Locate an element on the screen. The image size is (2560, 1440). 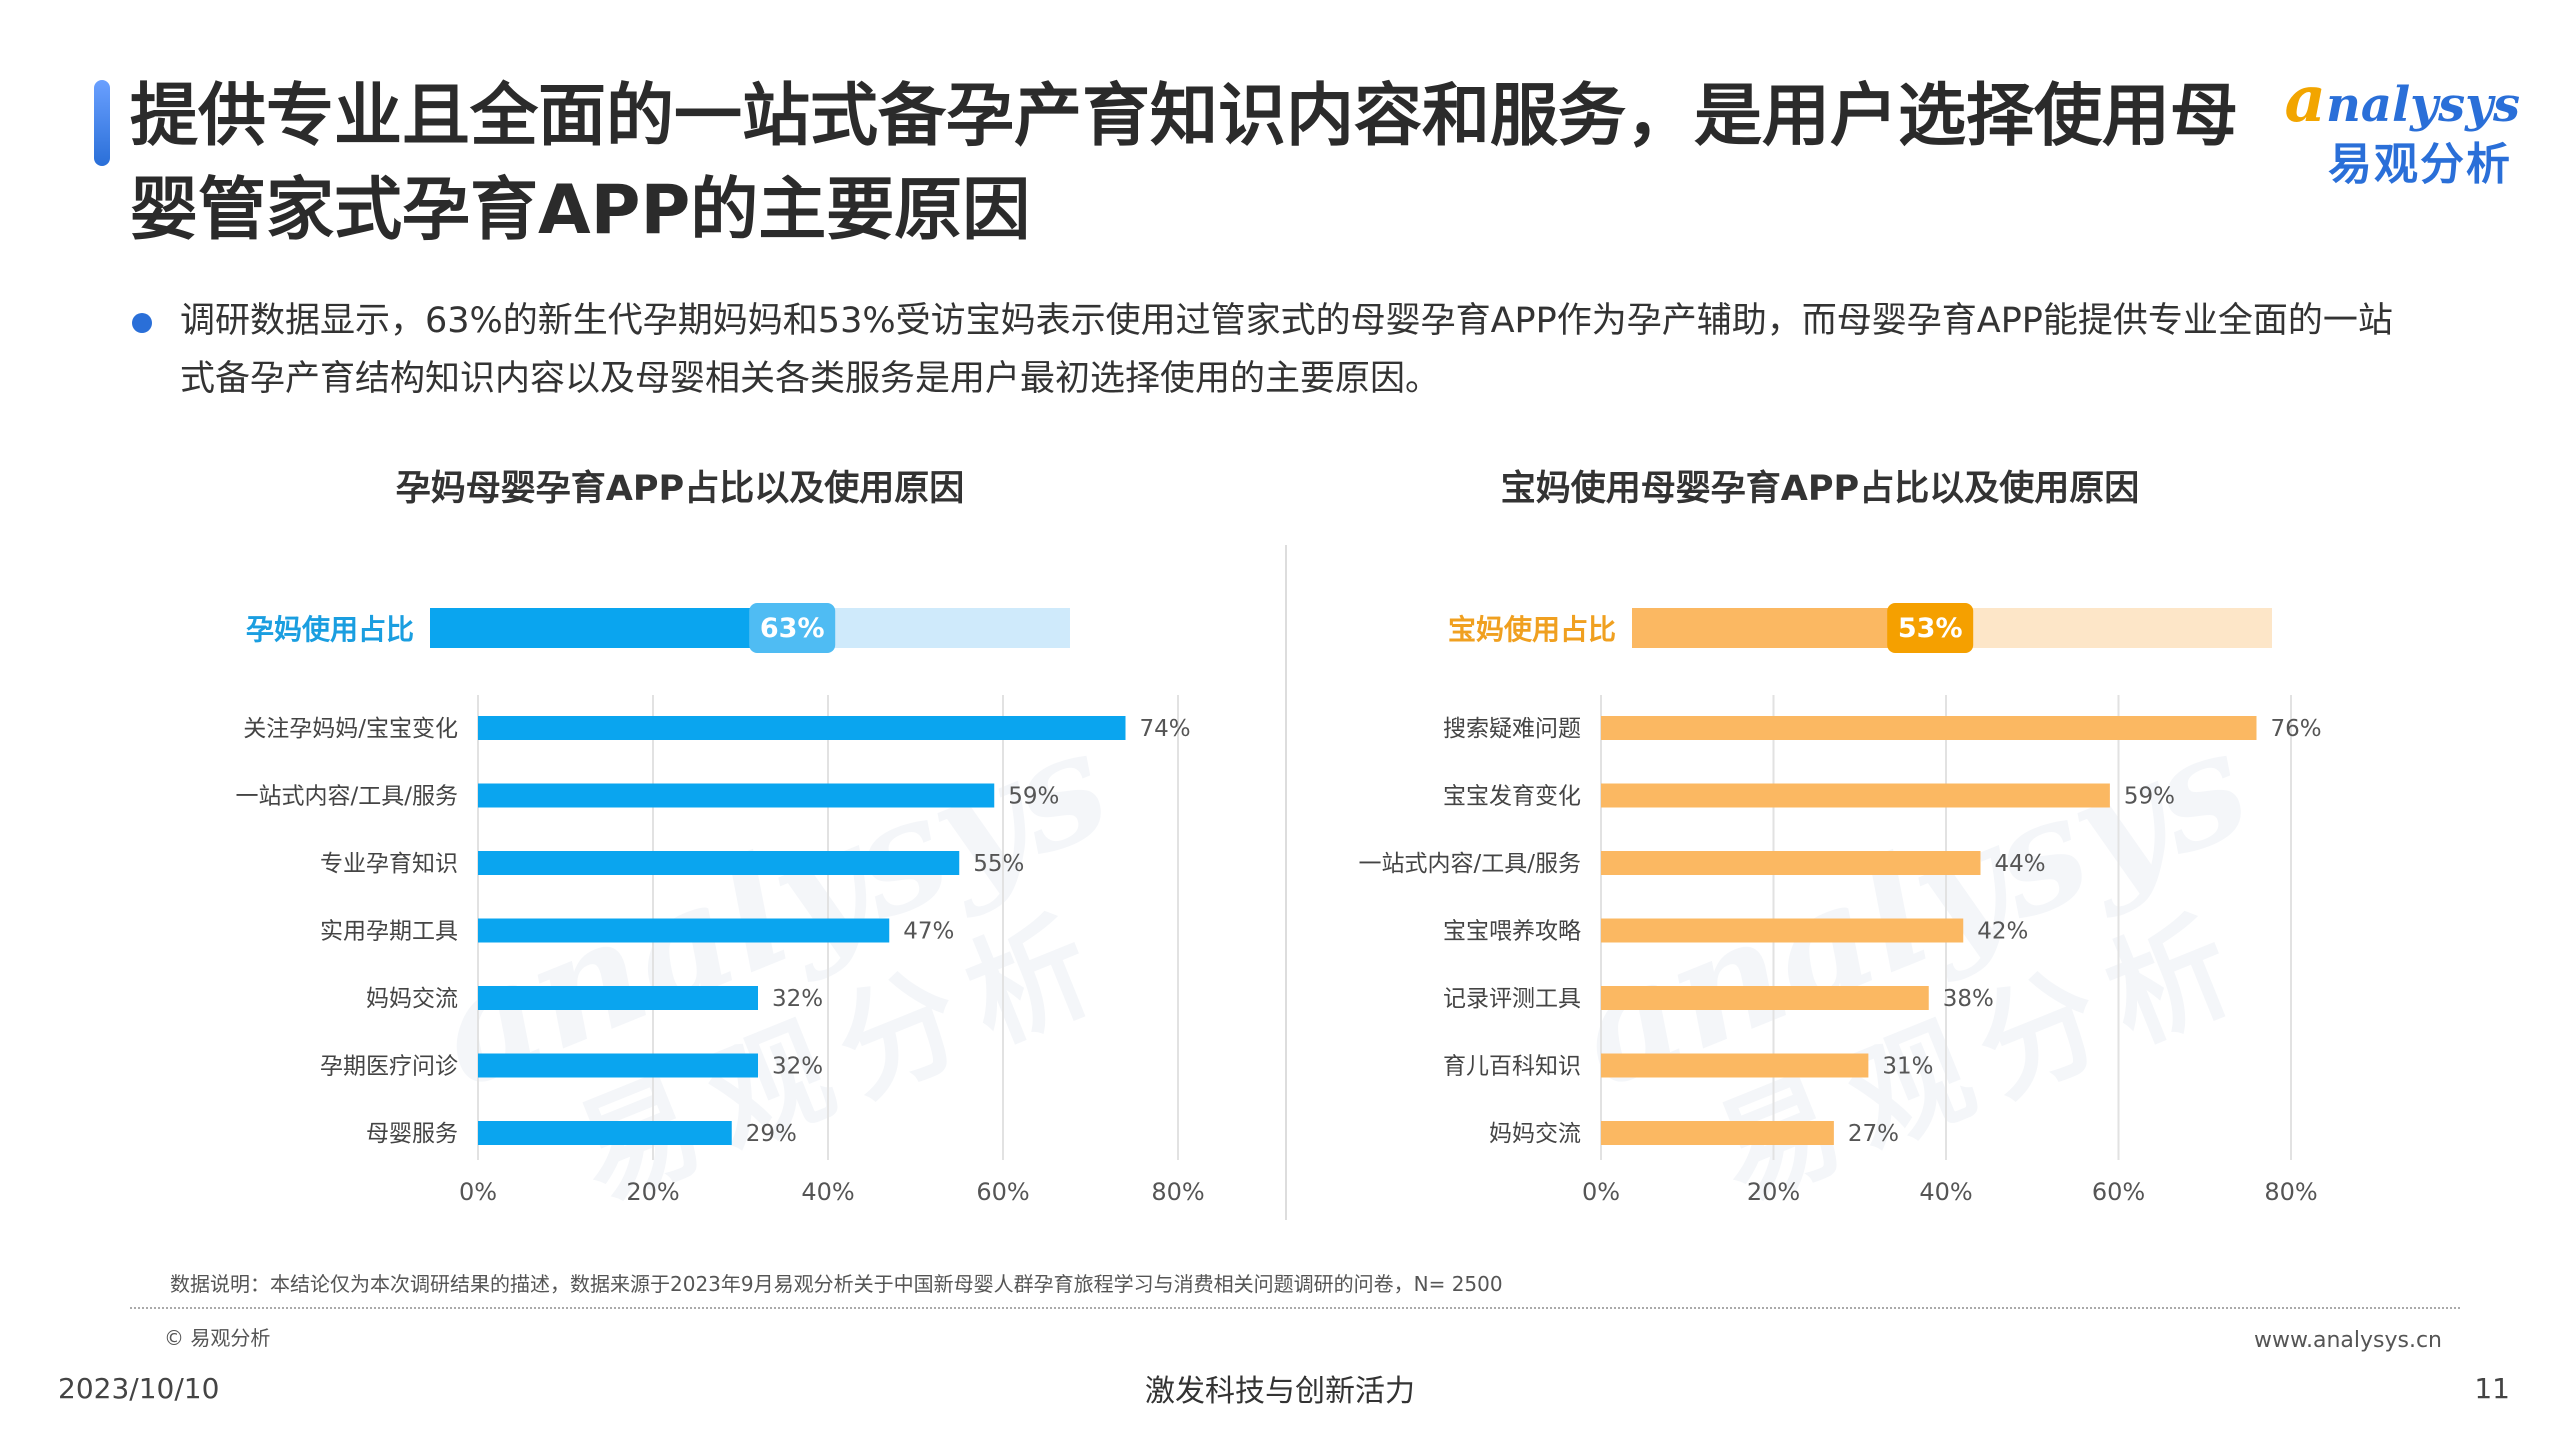
analysys-logo: analysys 易观分析 is located at coordinates (2395, 127).